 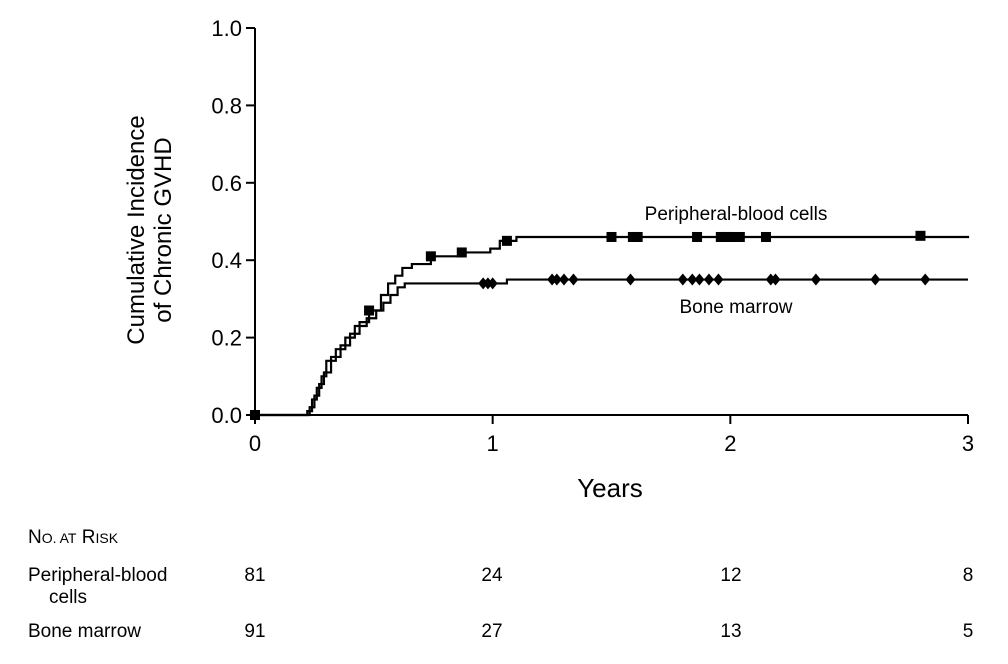 What do you see at coordinates (226, 28) in the screenshot?
I see `y-tick-label: 1.0` at bounding box center [226, 28].